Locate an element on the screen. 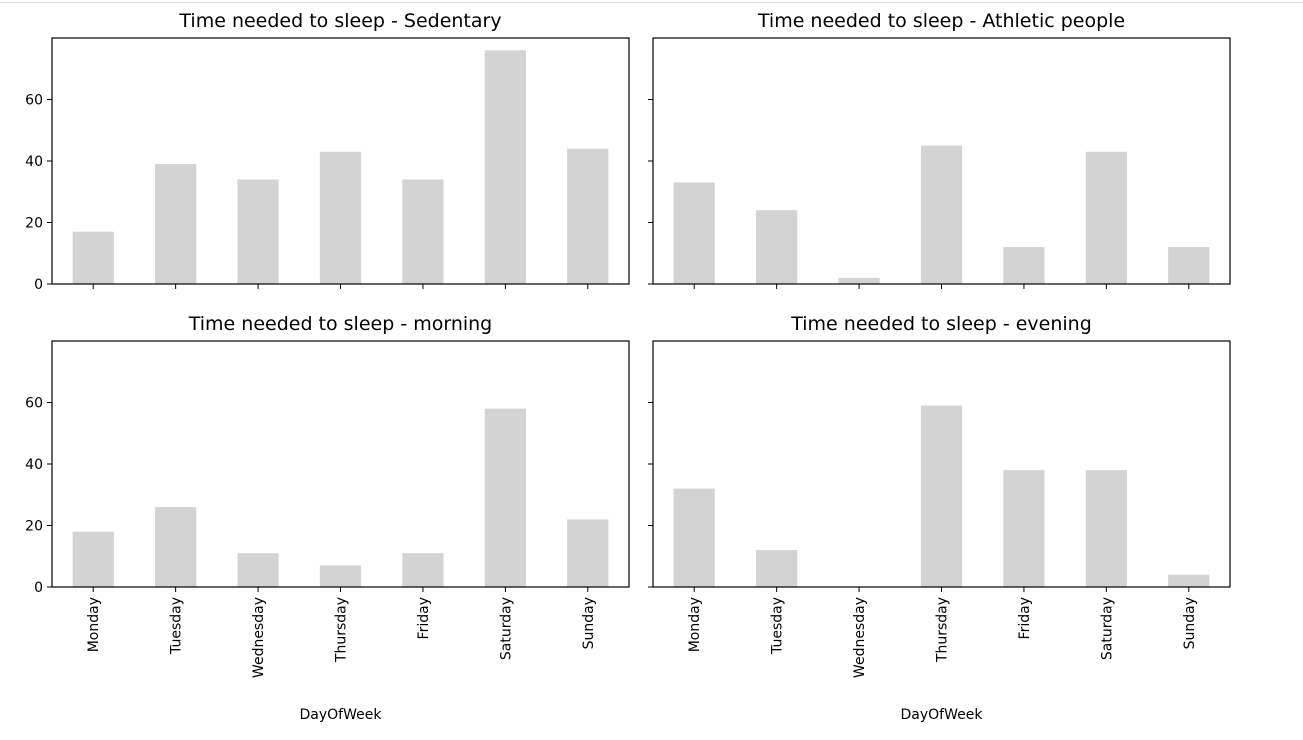 The width and height of the screenshot is (1303, 740). axes-frame is located at coordinates (340, 464).